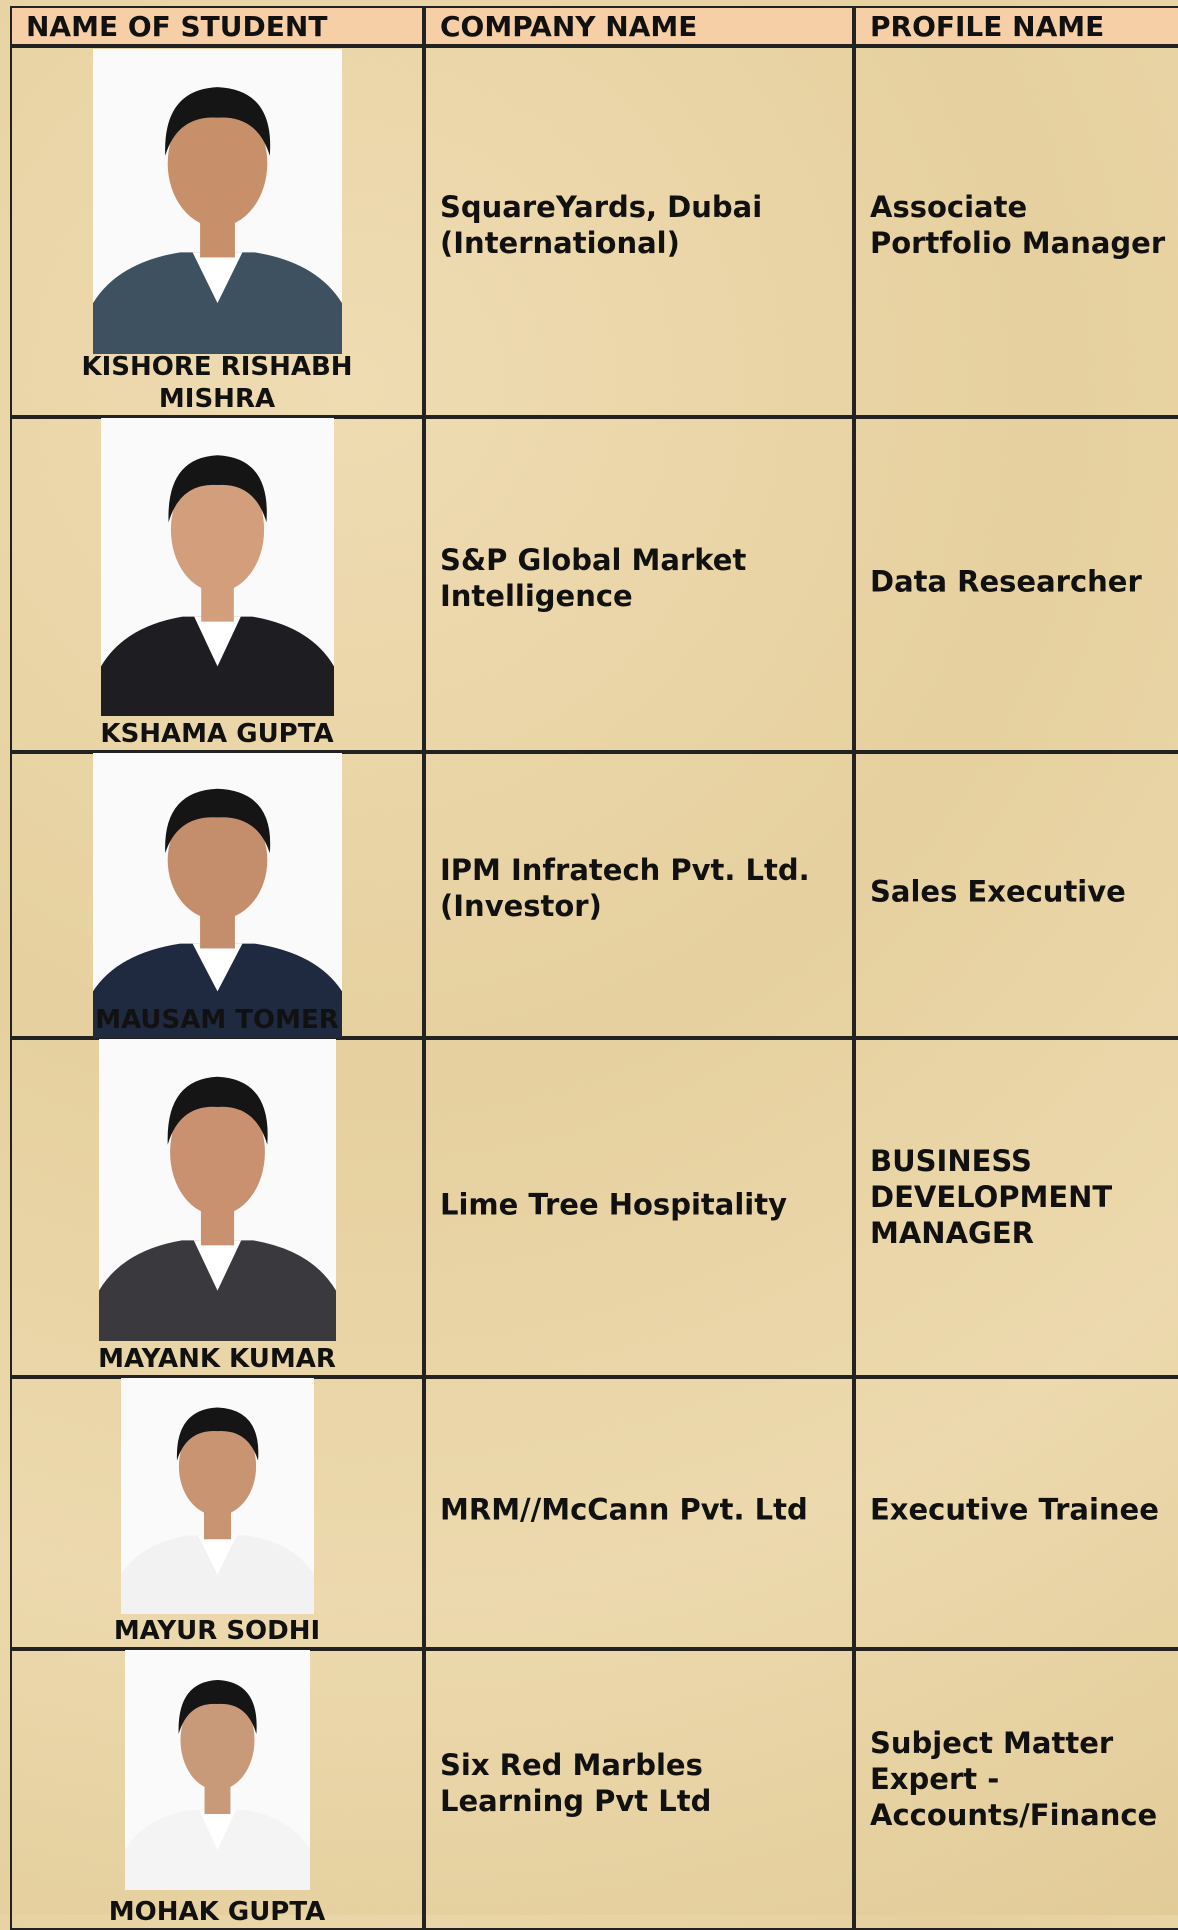 This screenshot has height=1930, width=1178. Describe the element at coordinates (601, 224) in the screenshot. I see `company-name: SquareYards, Dubai (International)` at that location.